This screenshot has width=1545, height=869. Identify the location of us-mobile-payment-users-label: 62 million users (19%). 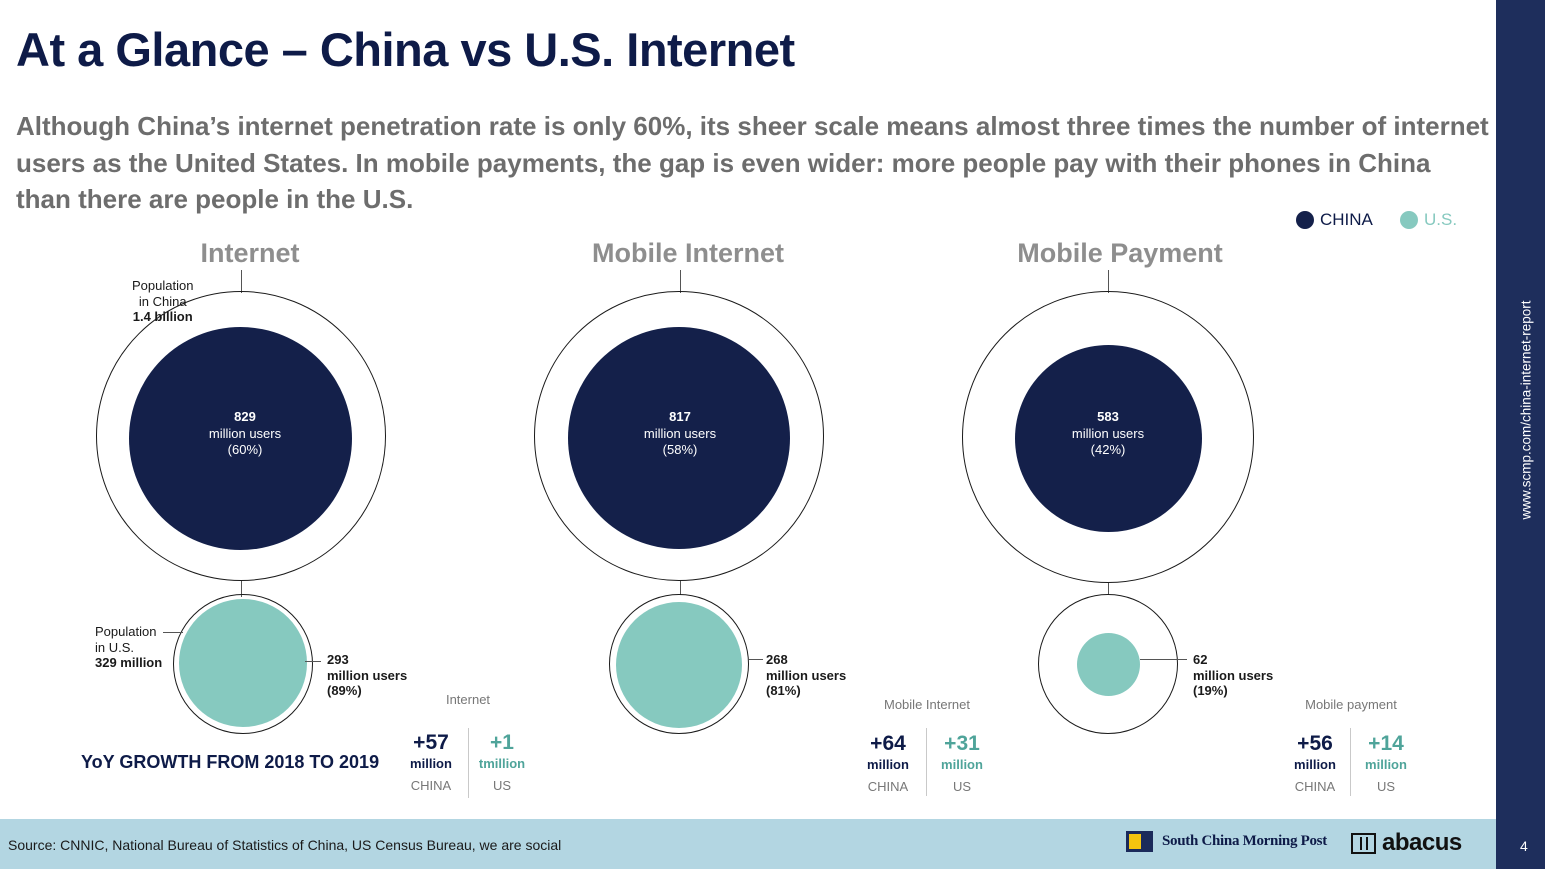
(1233, 675).